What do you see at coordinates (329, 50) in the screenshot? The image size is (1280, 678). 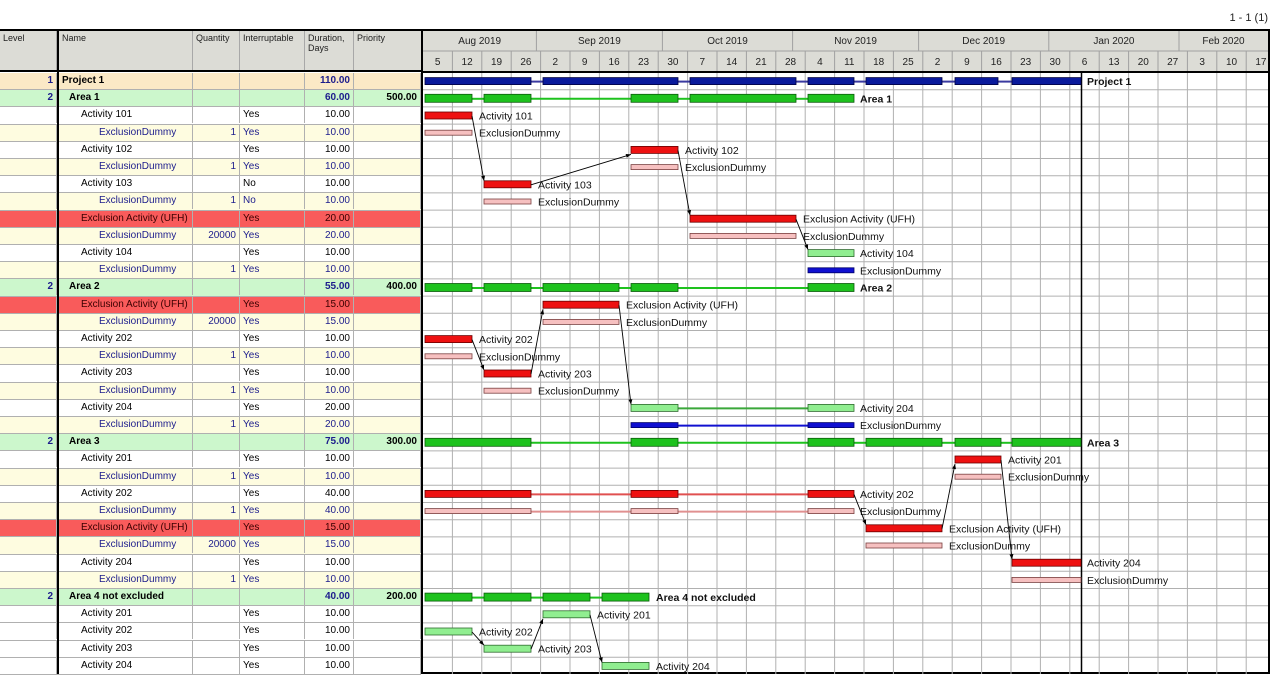 I see `column-header-duration: Duration, Days` at bounding box center [329, 50].